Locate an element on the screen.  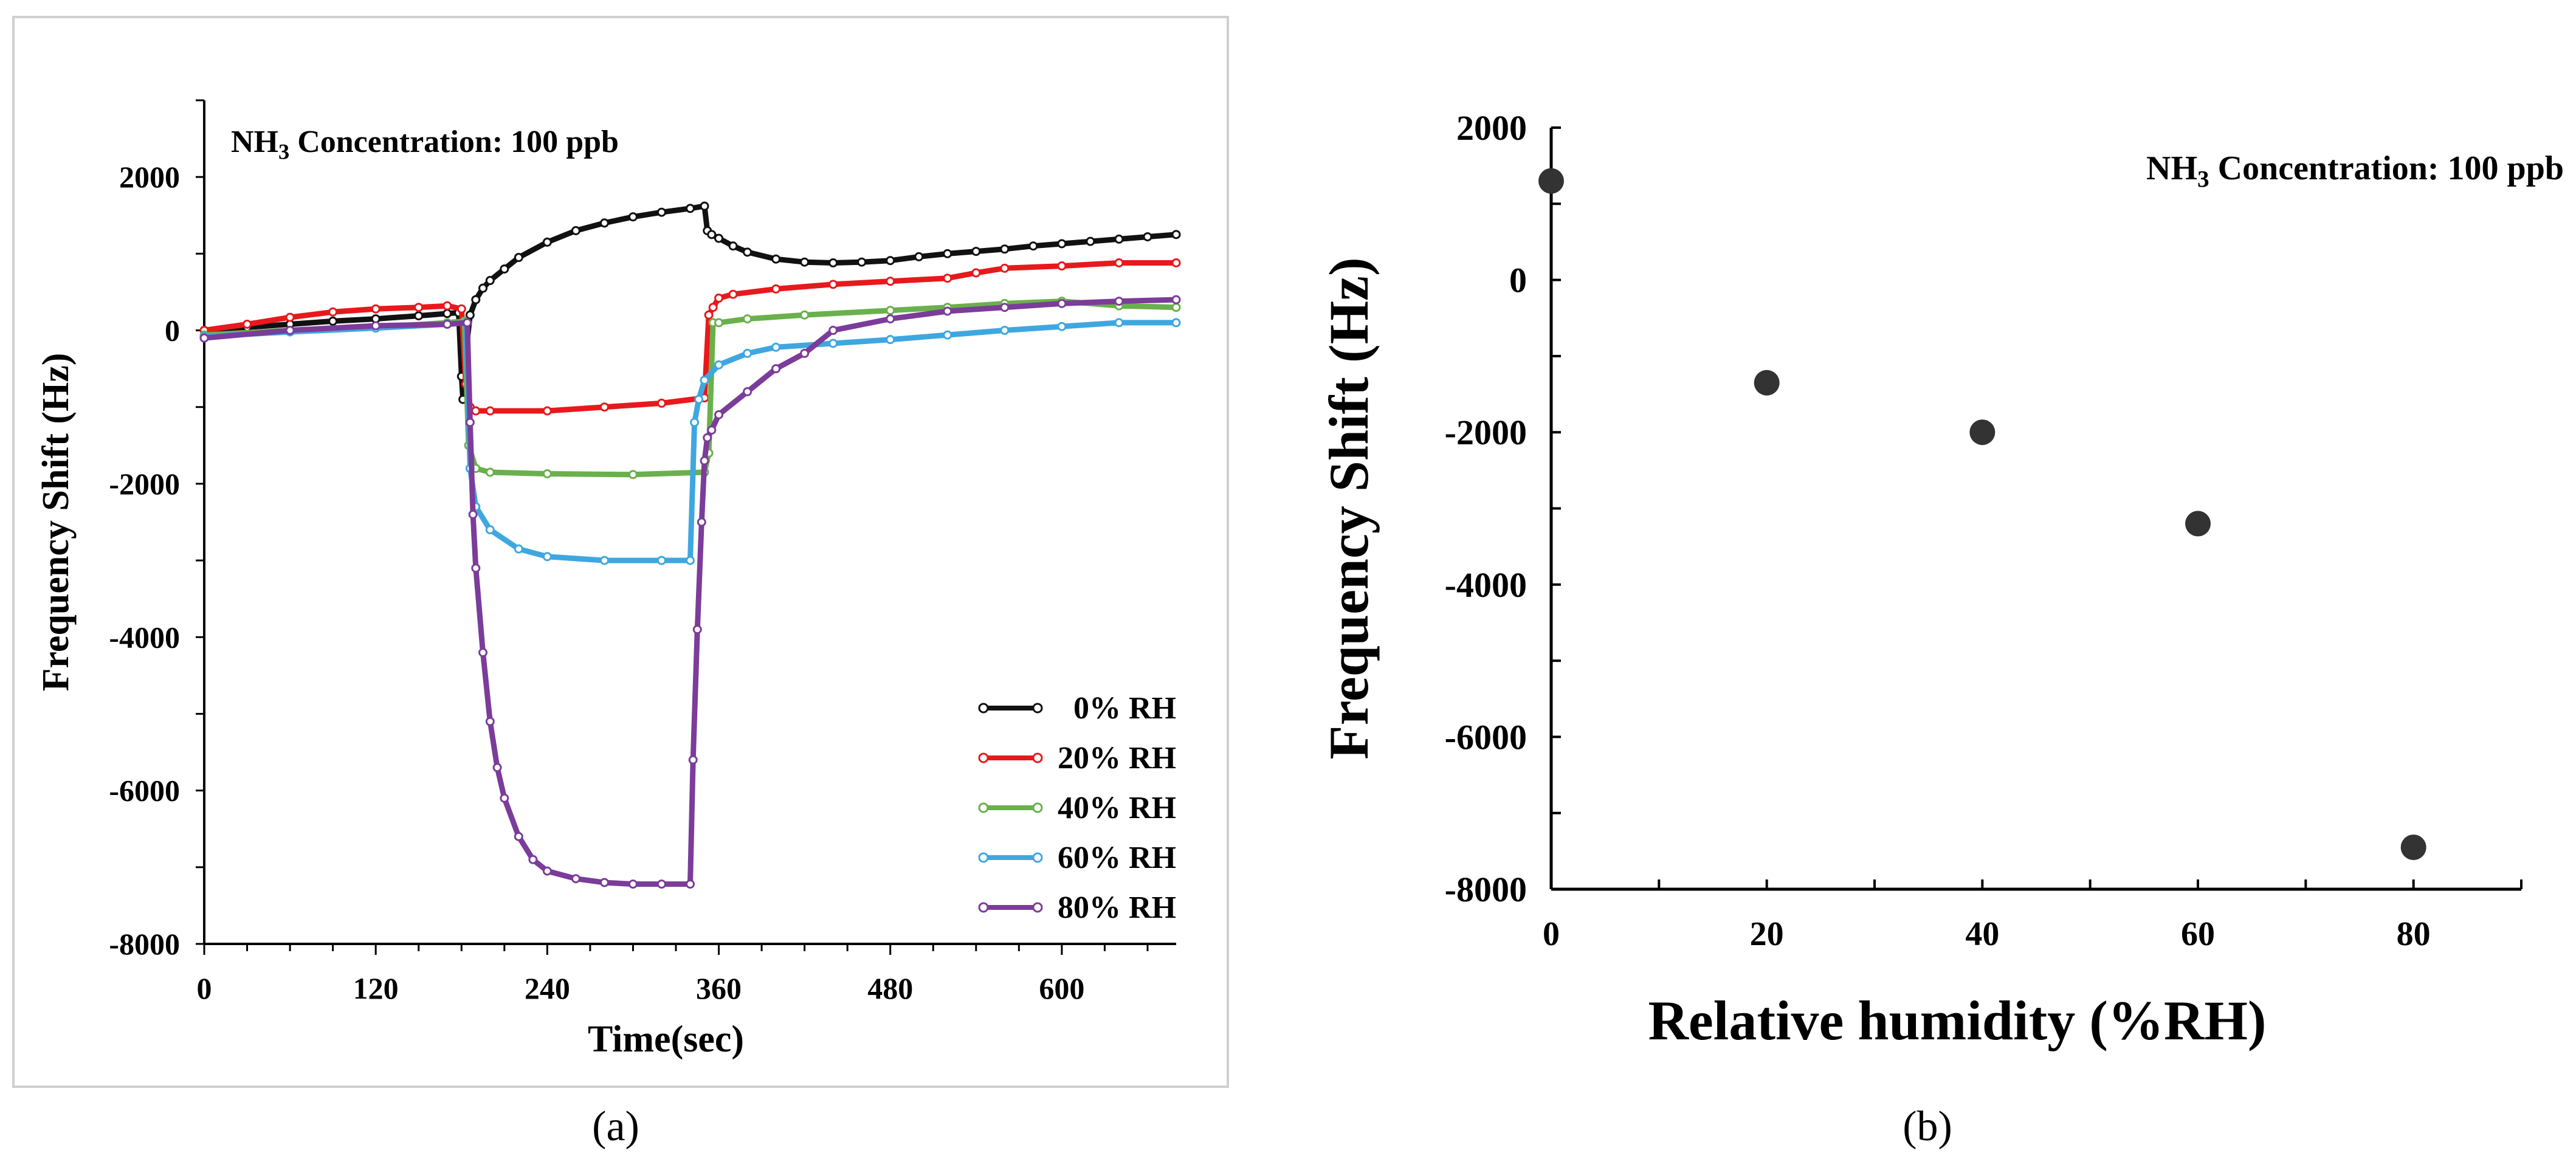
legend-label-3: 60% RH is located at coordinates (1117, 858).